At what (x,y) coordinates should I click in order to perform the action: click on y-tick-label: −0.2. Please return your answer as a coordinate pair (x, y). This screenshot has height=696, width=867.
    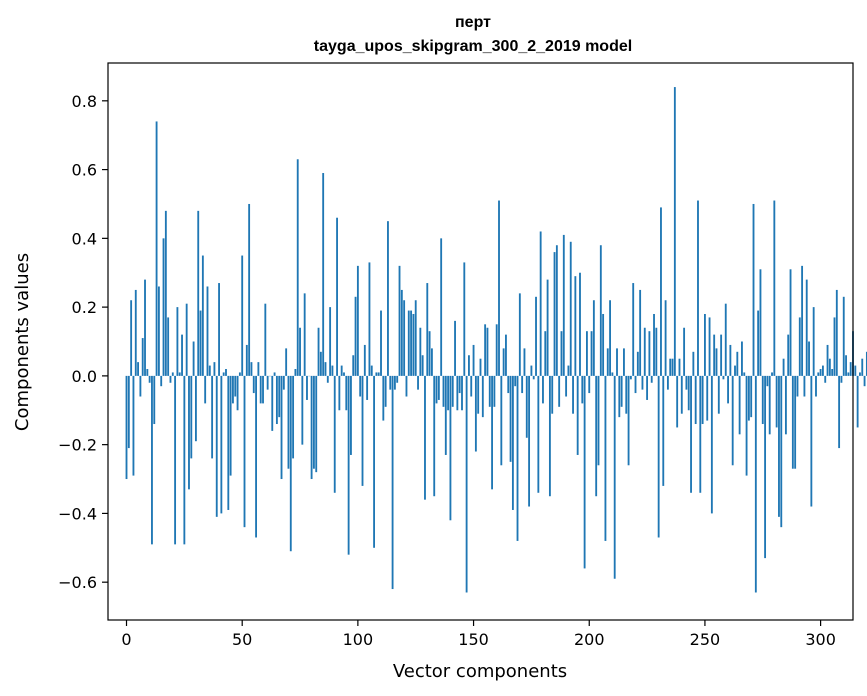
    Looking at the image, I should click on (77, 445).